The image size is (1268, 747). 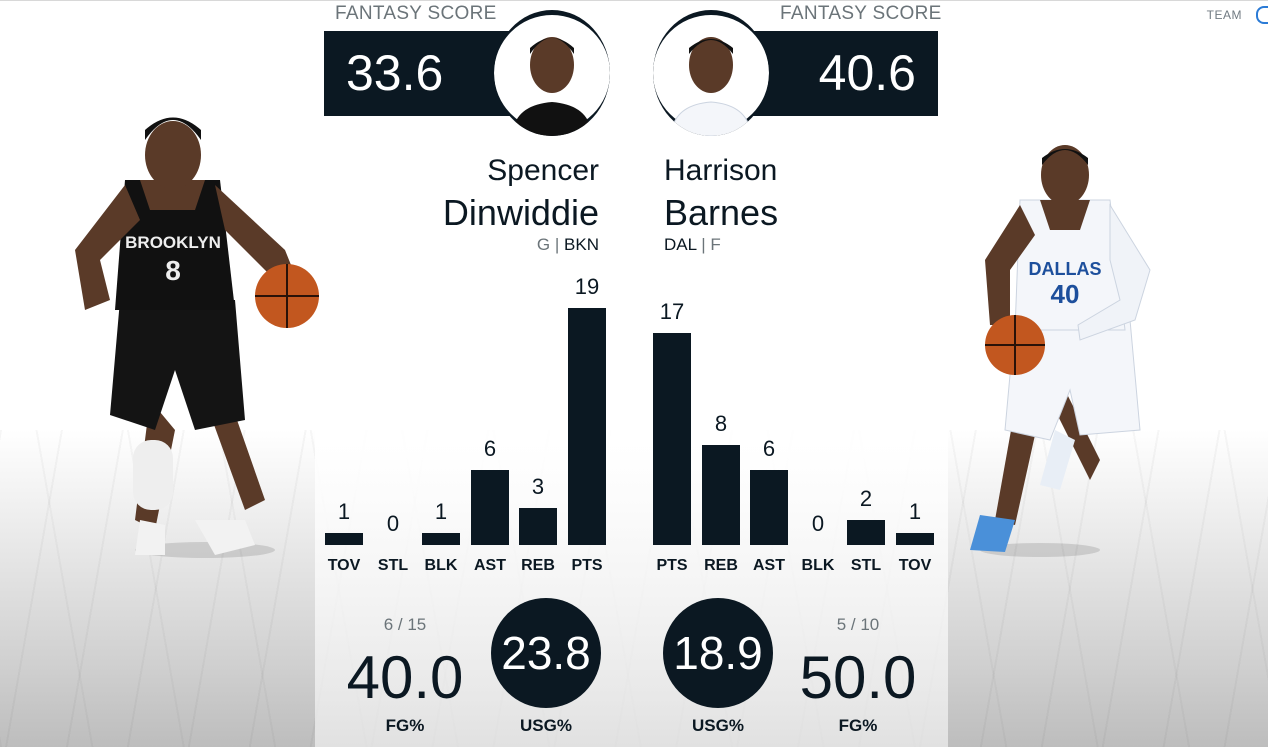 What do you see at coordinates (866, 565) in the screenshot?
I see `right-bar-label-stl: STL` at bounding box center [866, 565].